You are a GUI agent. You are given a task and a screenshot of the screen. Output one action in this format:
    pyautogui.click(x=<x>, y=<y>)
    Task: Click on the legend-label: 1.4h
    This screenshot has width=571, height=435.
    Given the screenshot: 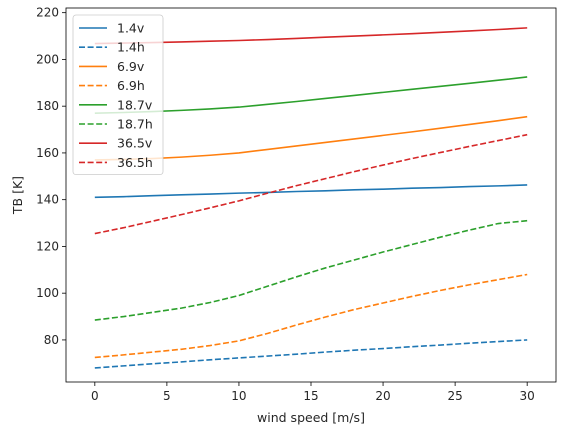 What is the action you would take?
    pyautogui.click(x=131, y=47)
    